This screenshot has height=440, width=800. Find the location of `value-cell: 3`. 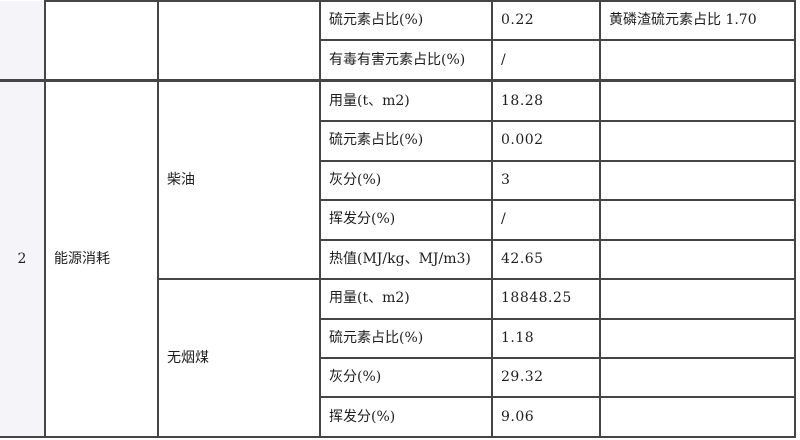

value-cell: 3 is located at coordinates (546, 180).